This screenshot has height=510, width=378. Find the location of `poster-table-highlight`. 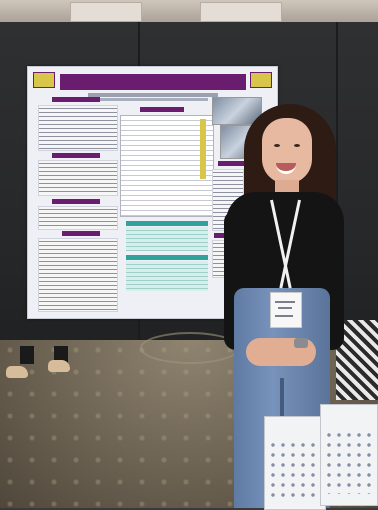

poster-table-highlight is located at coordinates (203, 149).